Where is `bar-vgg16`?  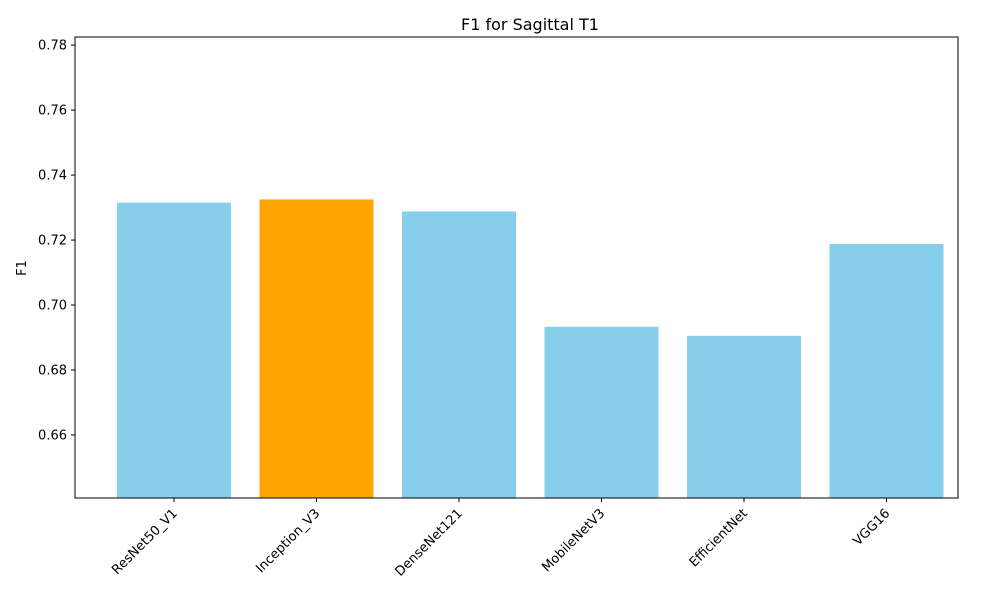
bar-vgg16 is located at coordinates (886, 370).